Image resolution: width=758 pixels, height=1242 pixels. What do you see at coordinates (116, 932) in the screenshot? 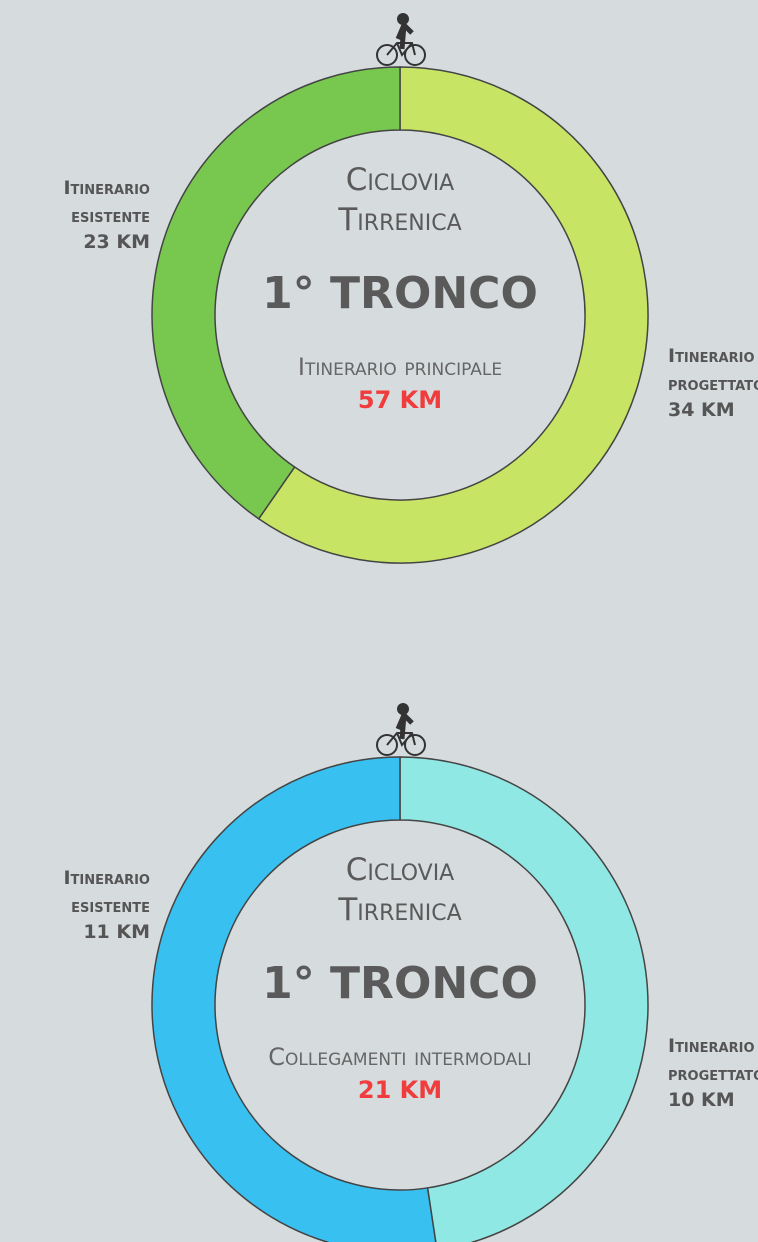
I see `segment-value-label: 11 KM` at bounding box center [116, 932].